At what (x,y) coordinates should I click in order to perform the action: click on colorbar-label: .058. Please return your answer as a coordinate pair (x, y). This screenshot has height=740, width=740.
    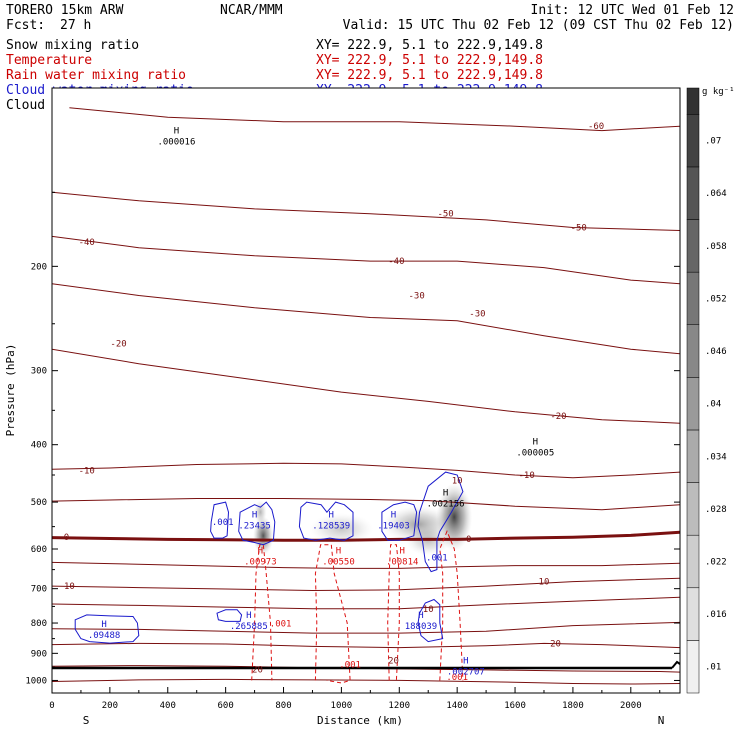
    Looking at the image, I should click on (716, 247).